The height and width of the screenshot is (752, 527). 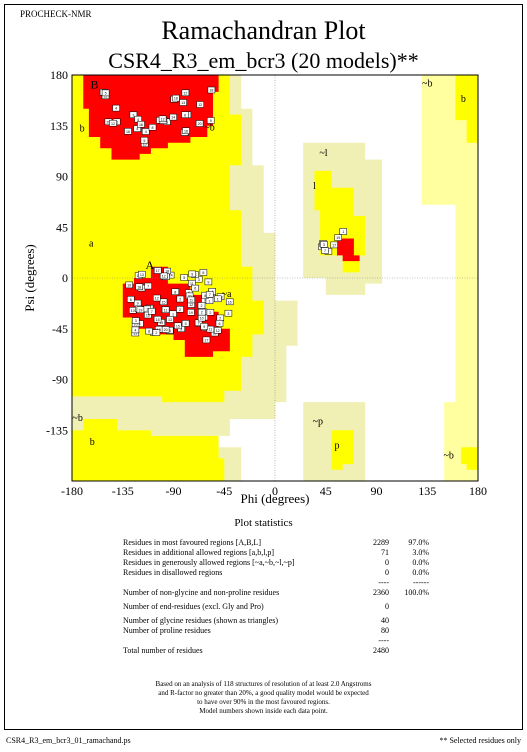 I want to click on statistics-count: 2289, so click(x=374, y=543).